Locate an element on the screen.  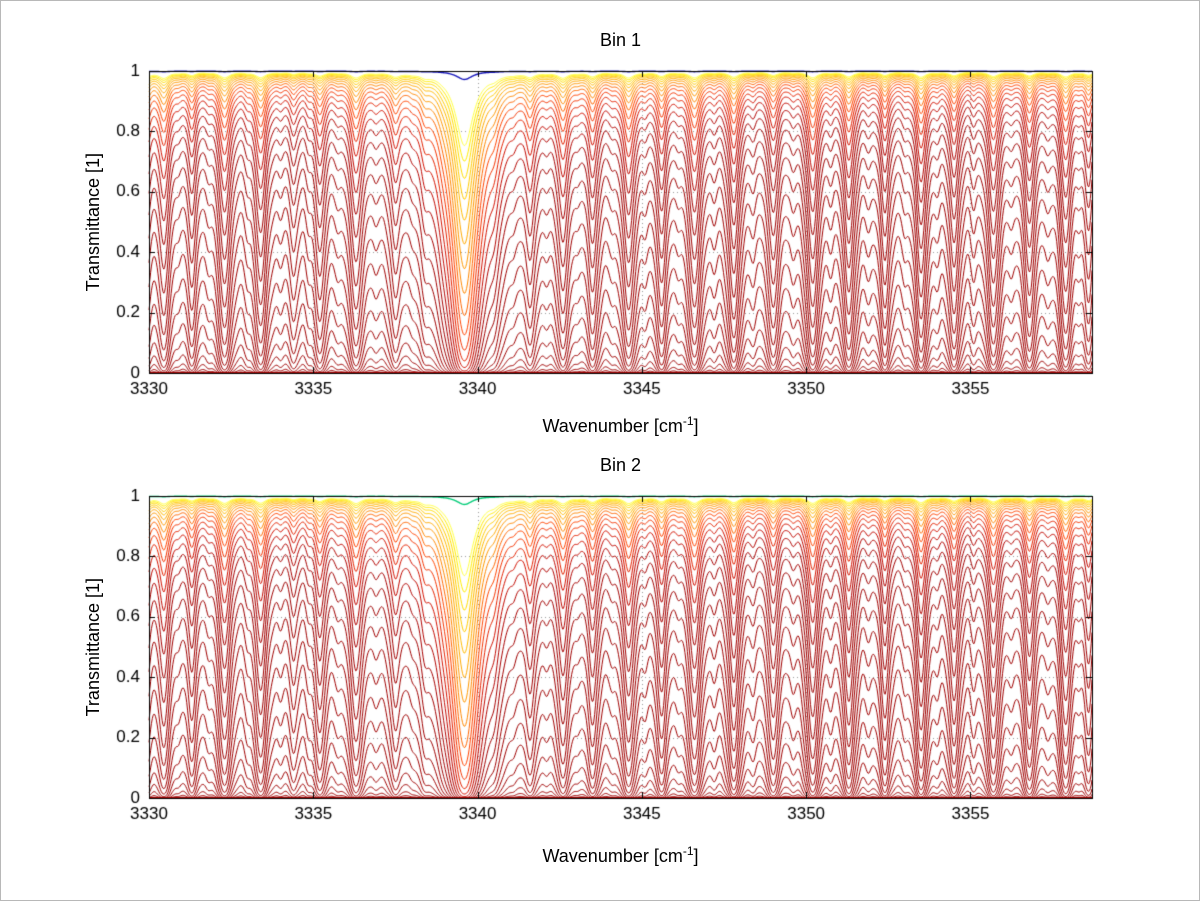
bin2-title: Bin 2 is located at coordinates (620, 465).